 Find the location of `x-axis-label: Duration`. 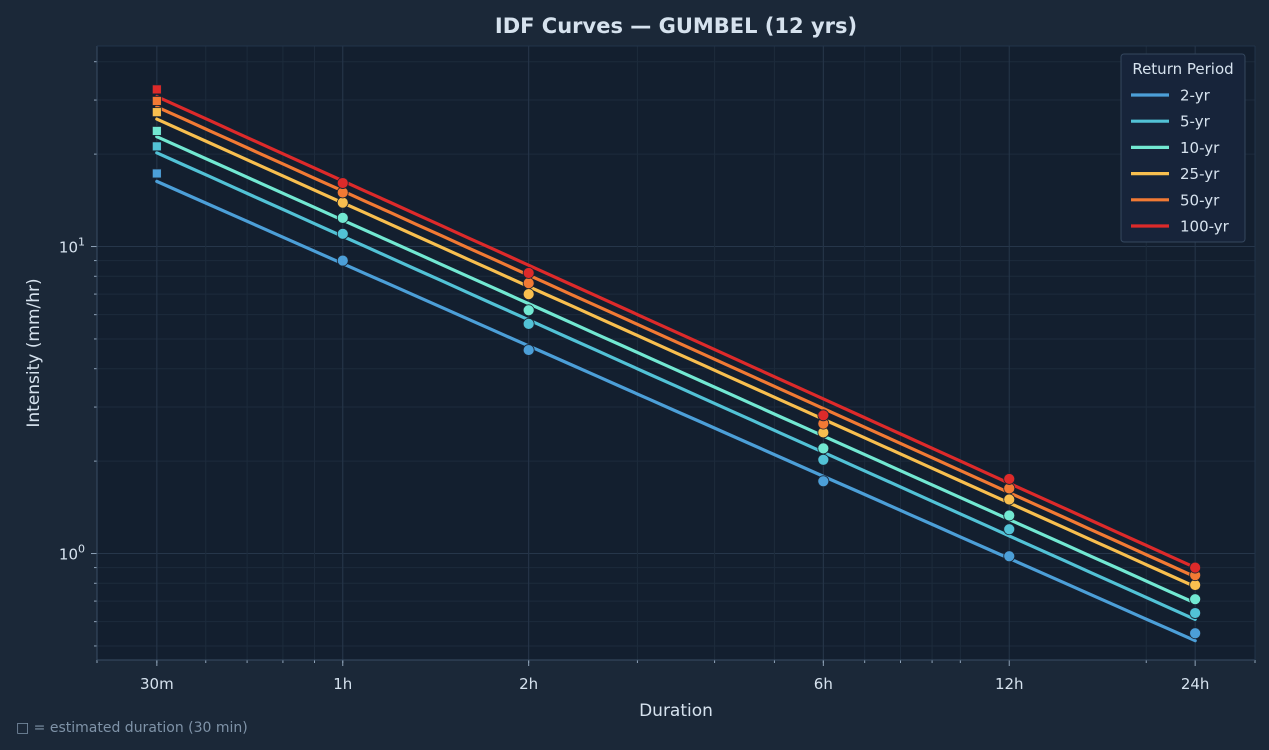

x-axis-label: Duration is located at coordinates (676, 711).